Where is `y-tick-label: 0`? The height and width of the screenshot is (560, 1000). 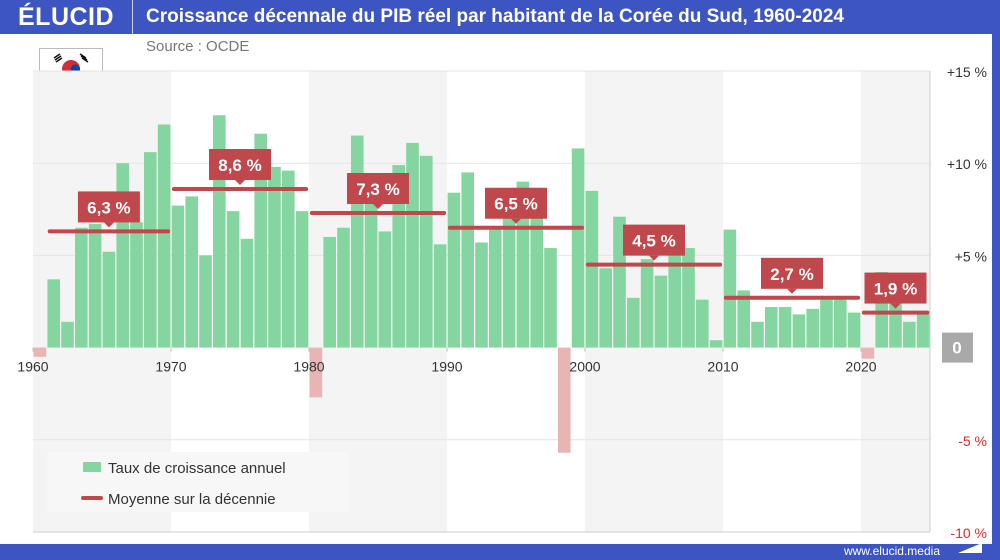
y-tick-label: 0 is located at coordinates (956, 348).